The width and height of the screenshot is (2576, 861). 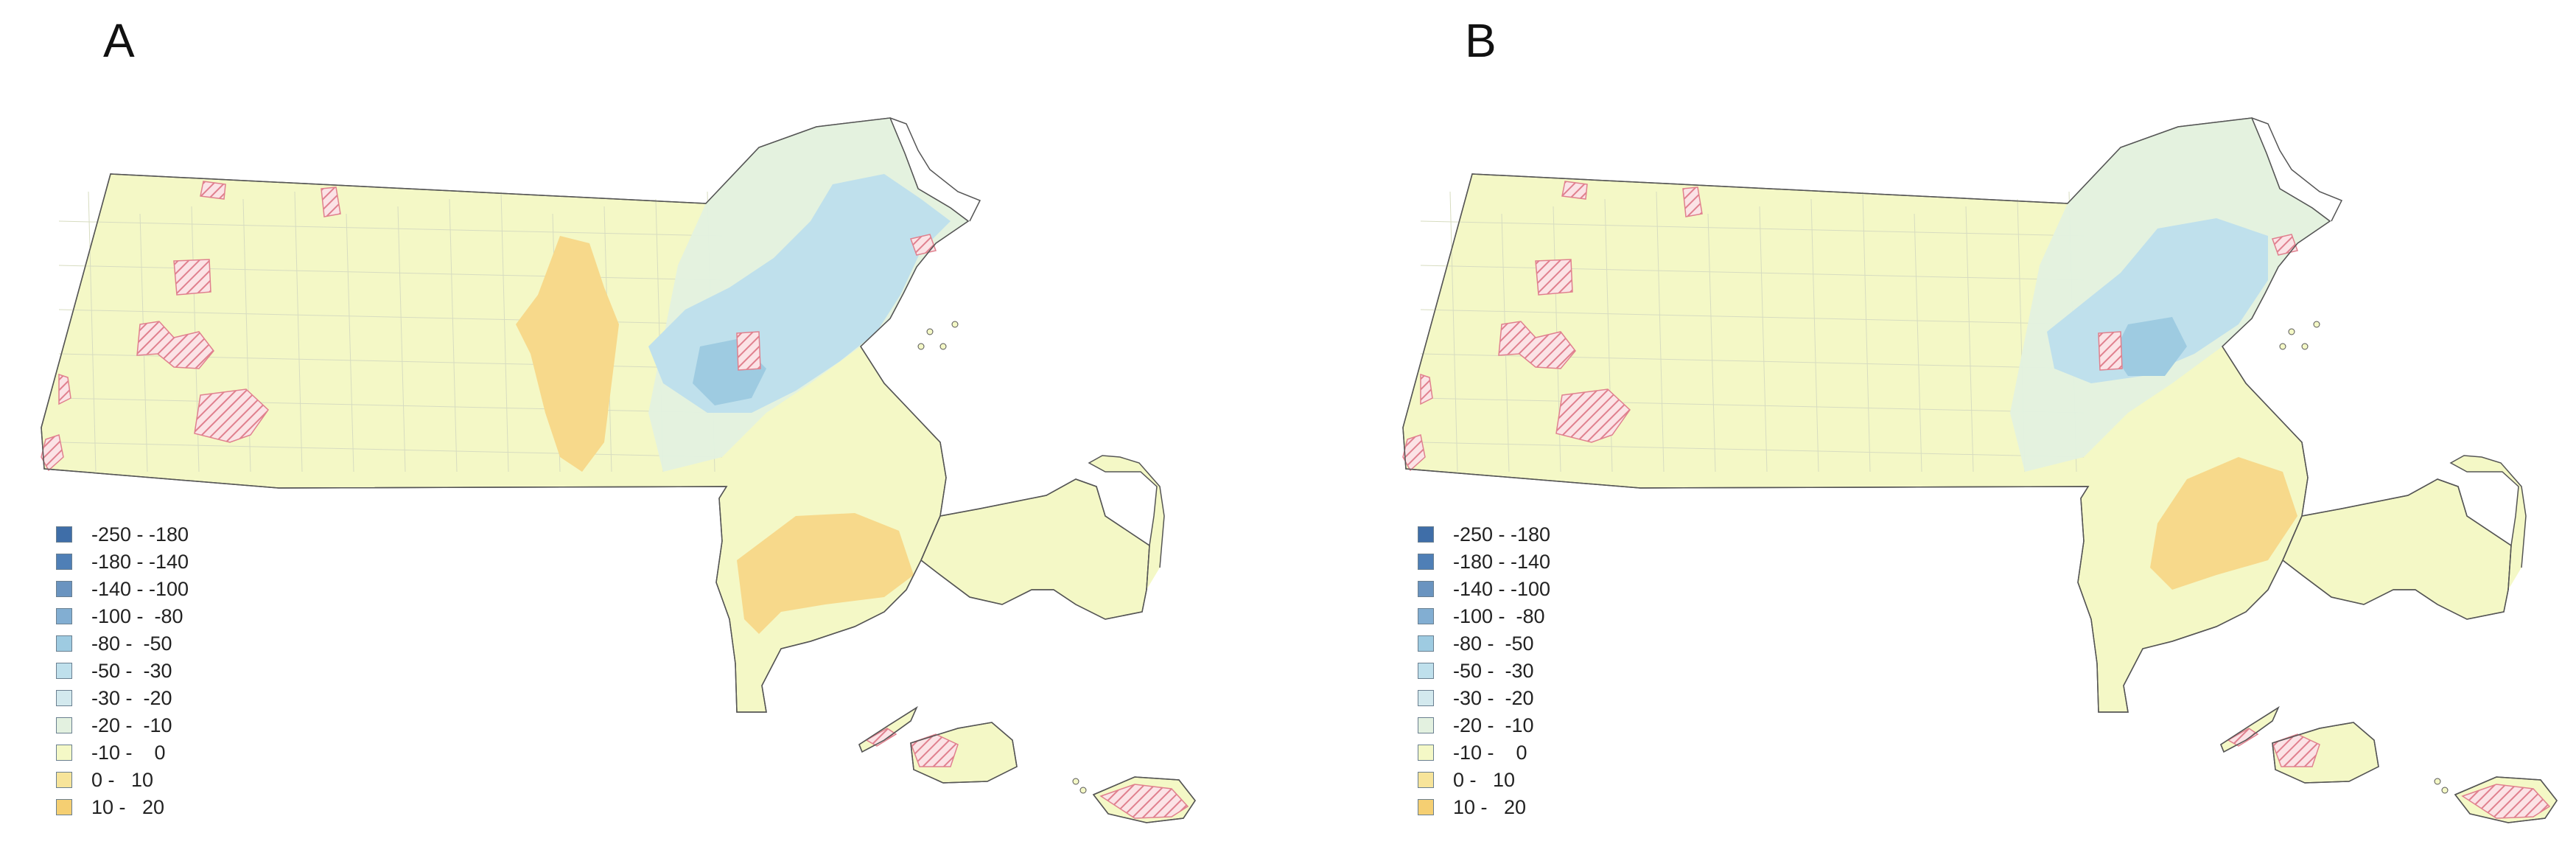 What do you see at coordinates (131, 697) in the screenshot?
I see `legend-label: -30 - -20` at bounding box center [131, 697].